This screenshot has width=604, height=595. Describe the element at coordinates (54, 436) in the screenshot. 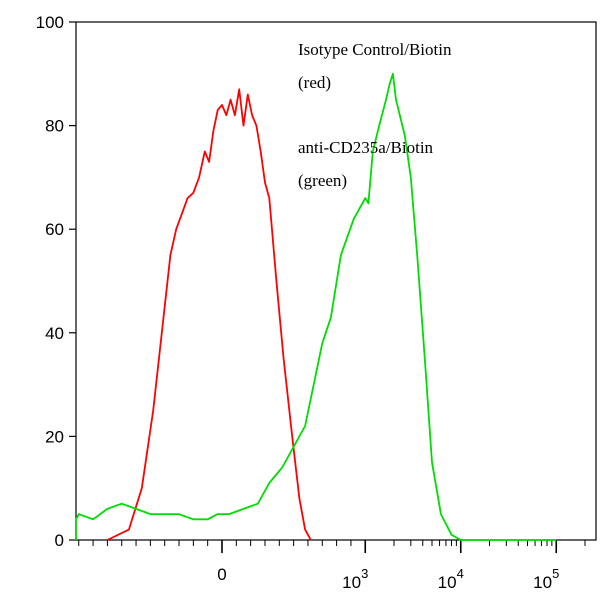

I see `y-tick-label: 20` at that location.